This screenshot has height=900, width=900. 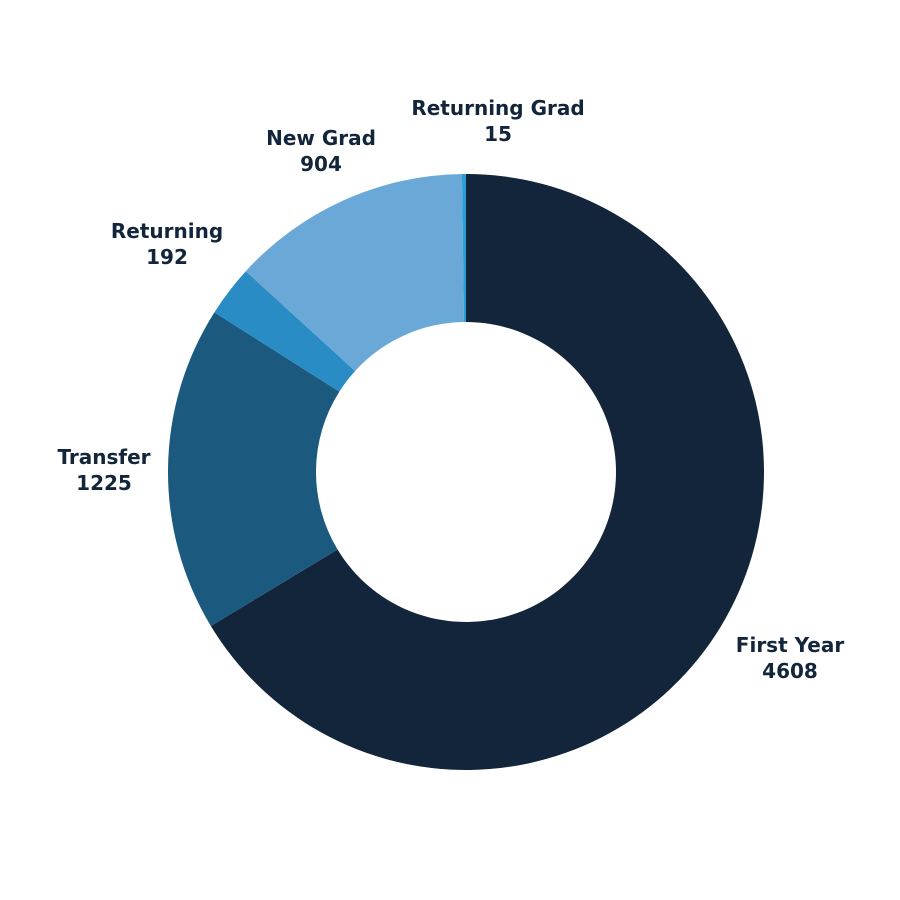 What do you see at coordinates (790, 671) in the screenshot?
I see `label-first-year-value: 4608` at bounding box center [790, 671].